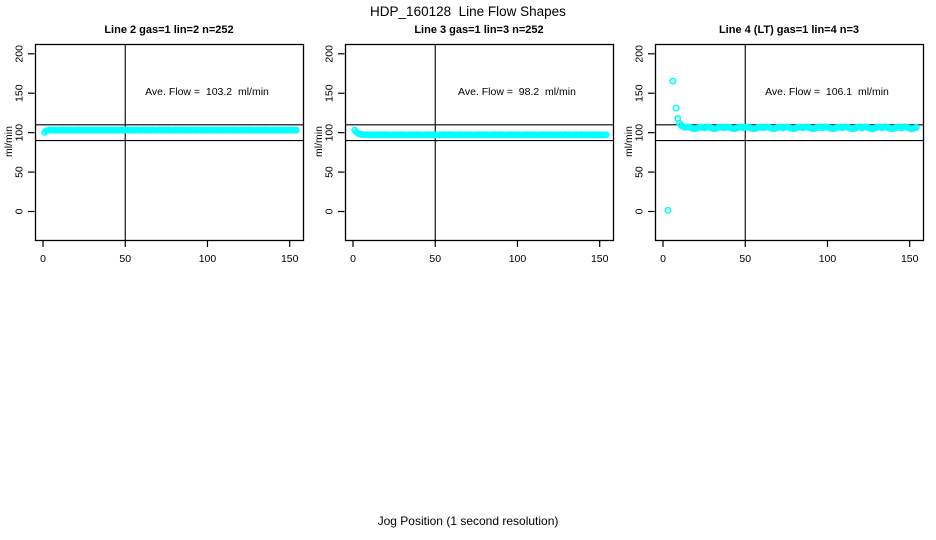  I want to click on figure-main-title: HDP_160128 Line Flow Shapes, so click(468, 11).